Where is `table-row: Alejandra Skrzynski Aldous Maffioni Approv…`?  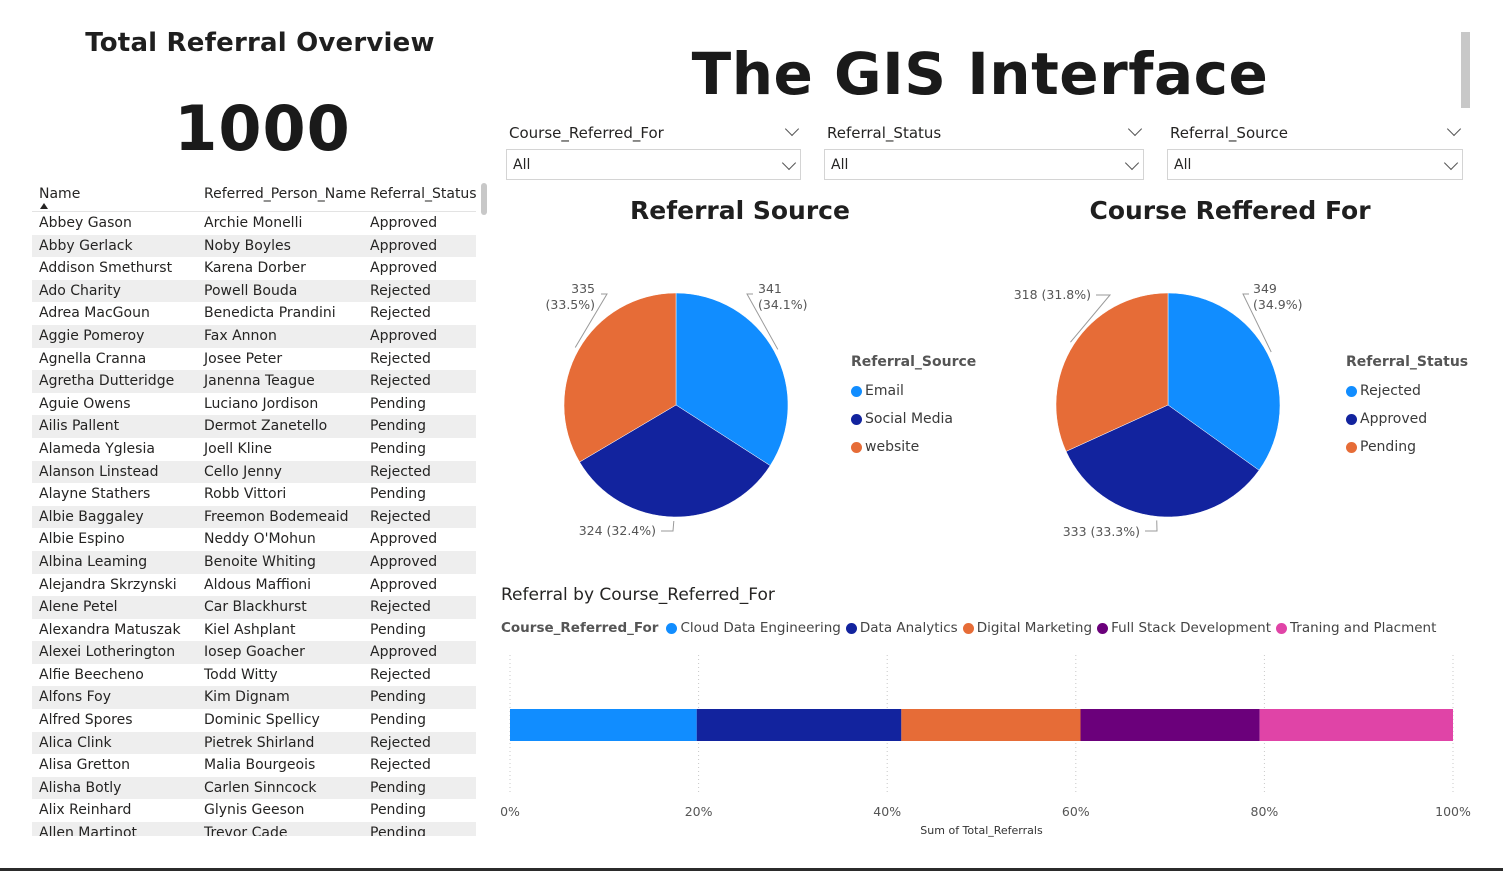
table-row: Alejandra Skrzynski Aldous Maffioni Approv… is located at coordinates (254, 585).